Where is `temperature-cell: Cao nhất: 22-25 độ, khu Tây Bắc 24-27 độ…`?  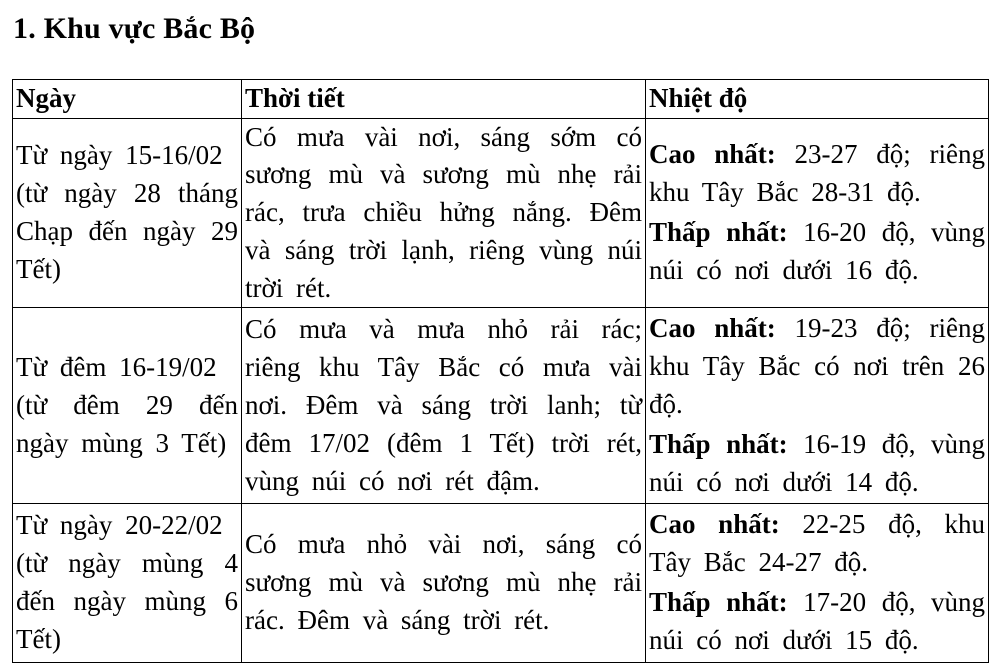
temperature-cell: Cao nhất: 22-25 độ, khu Tây Bắc 24-27 độ… is located at coordinates (817, 583).